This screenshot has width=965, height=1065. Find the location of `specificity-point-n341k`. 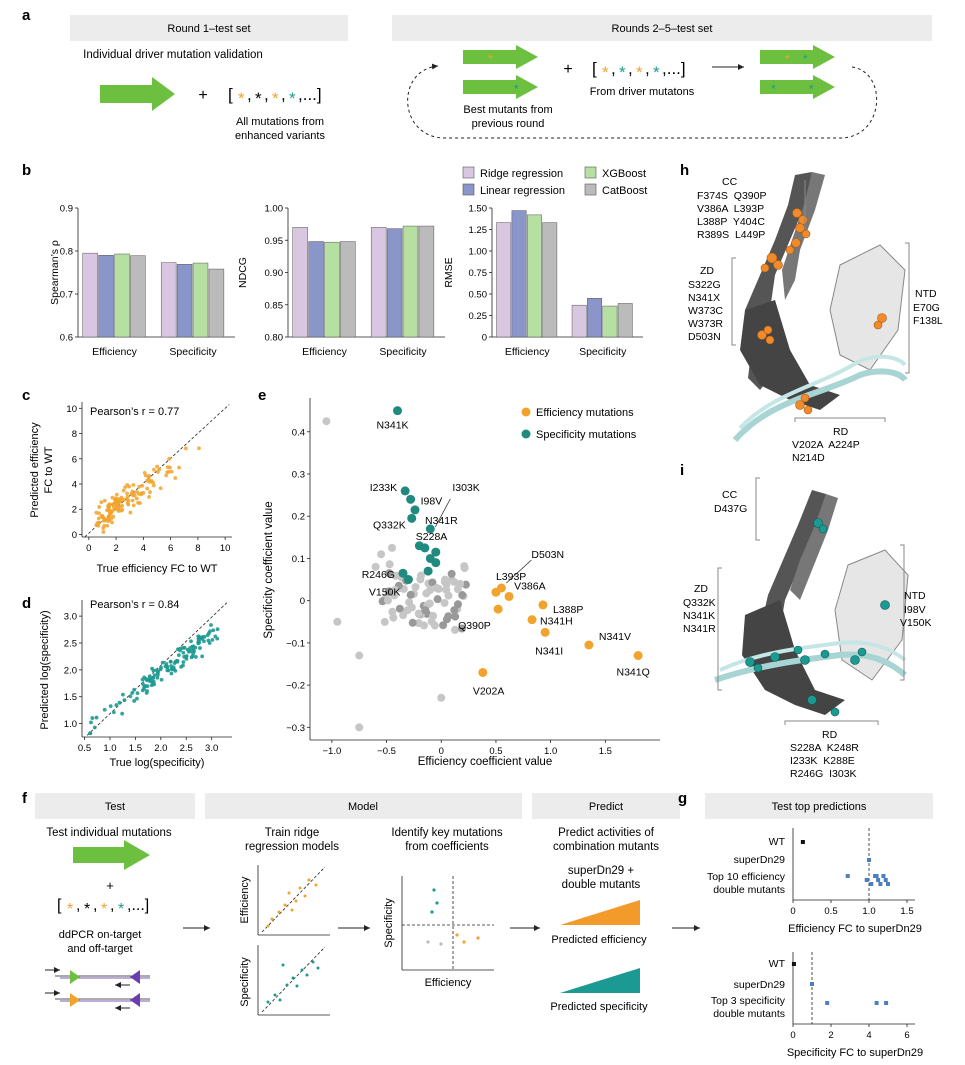

specificity-point-n341k is located at coordinates (397, 411).